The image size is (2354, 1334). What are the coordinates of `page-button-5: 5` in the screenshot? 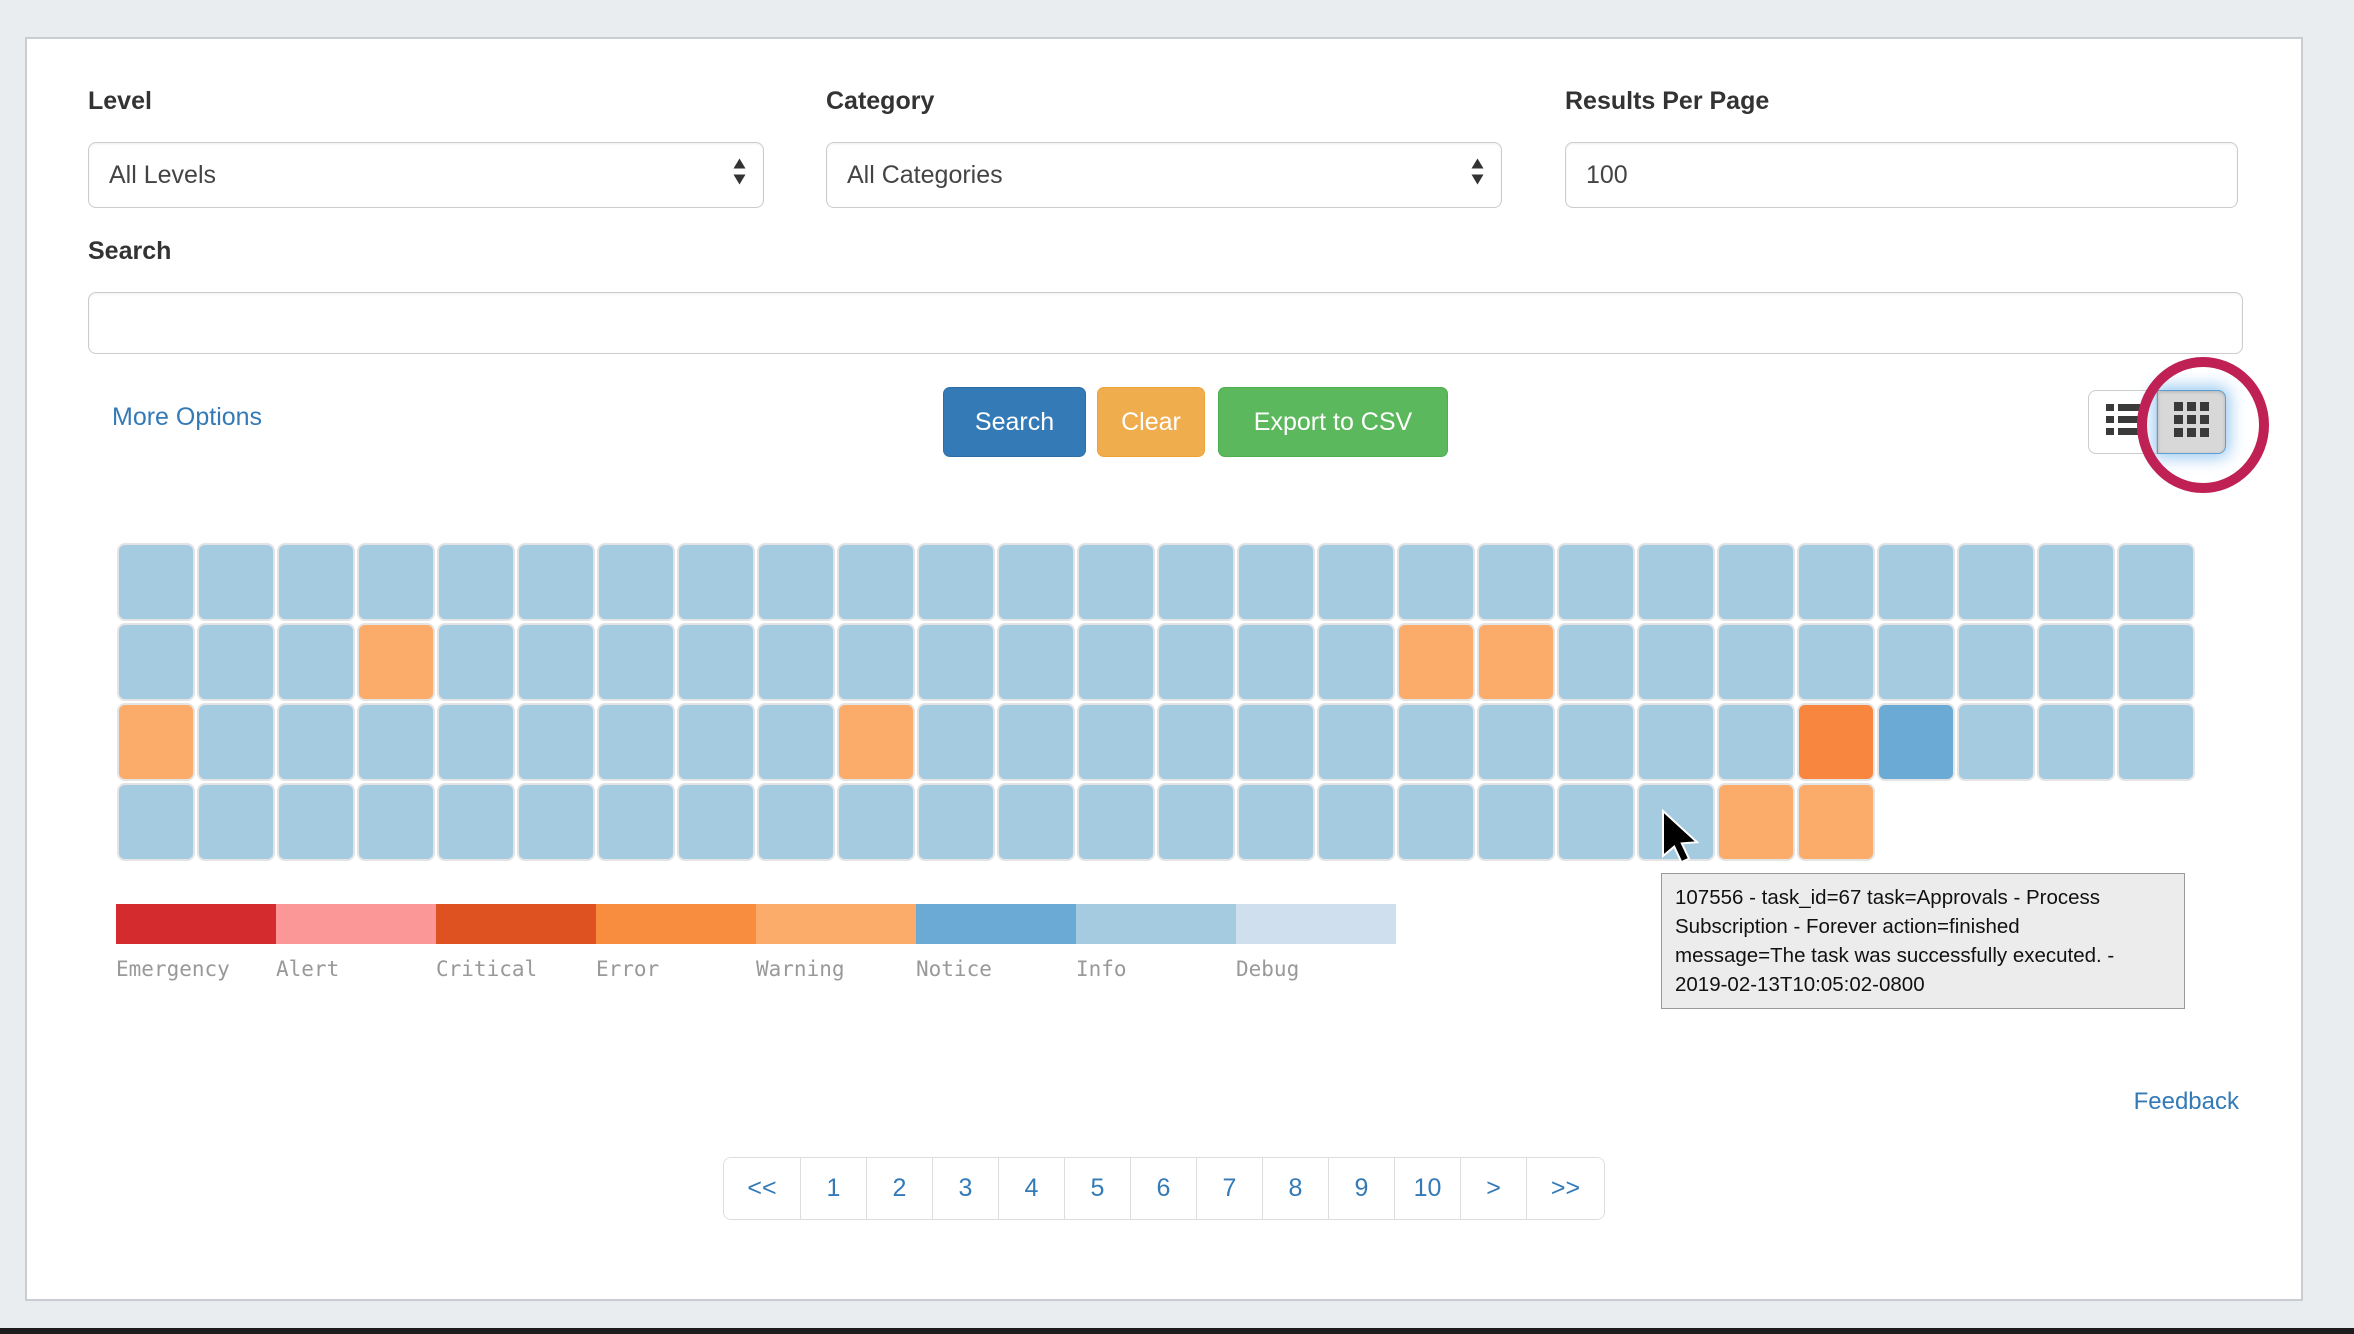 It's located at (1098, 1188).